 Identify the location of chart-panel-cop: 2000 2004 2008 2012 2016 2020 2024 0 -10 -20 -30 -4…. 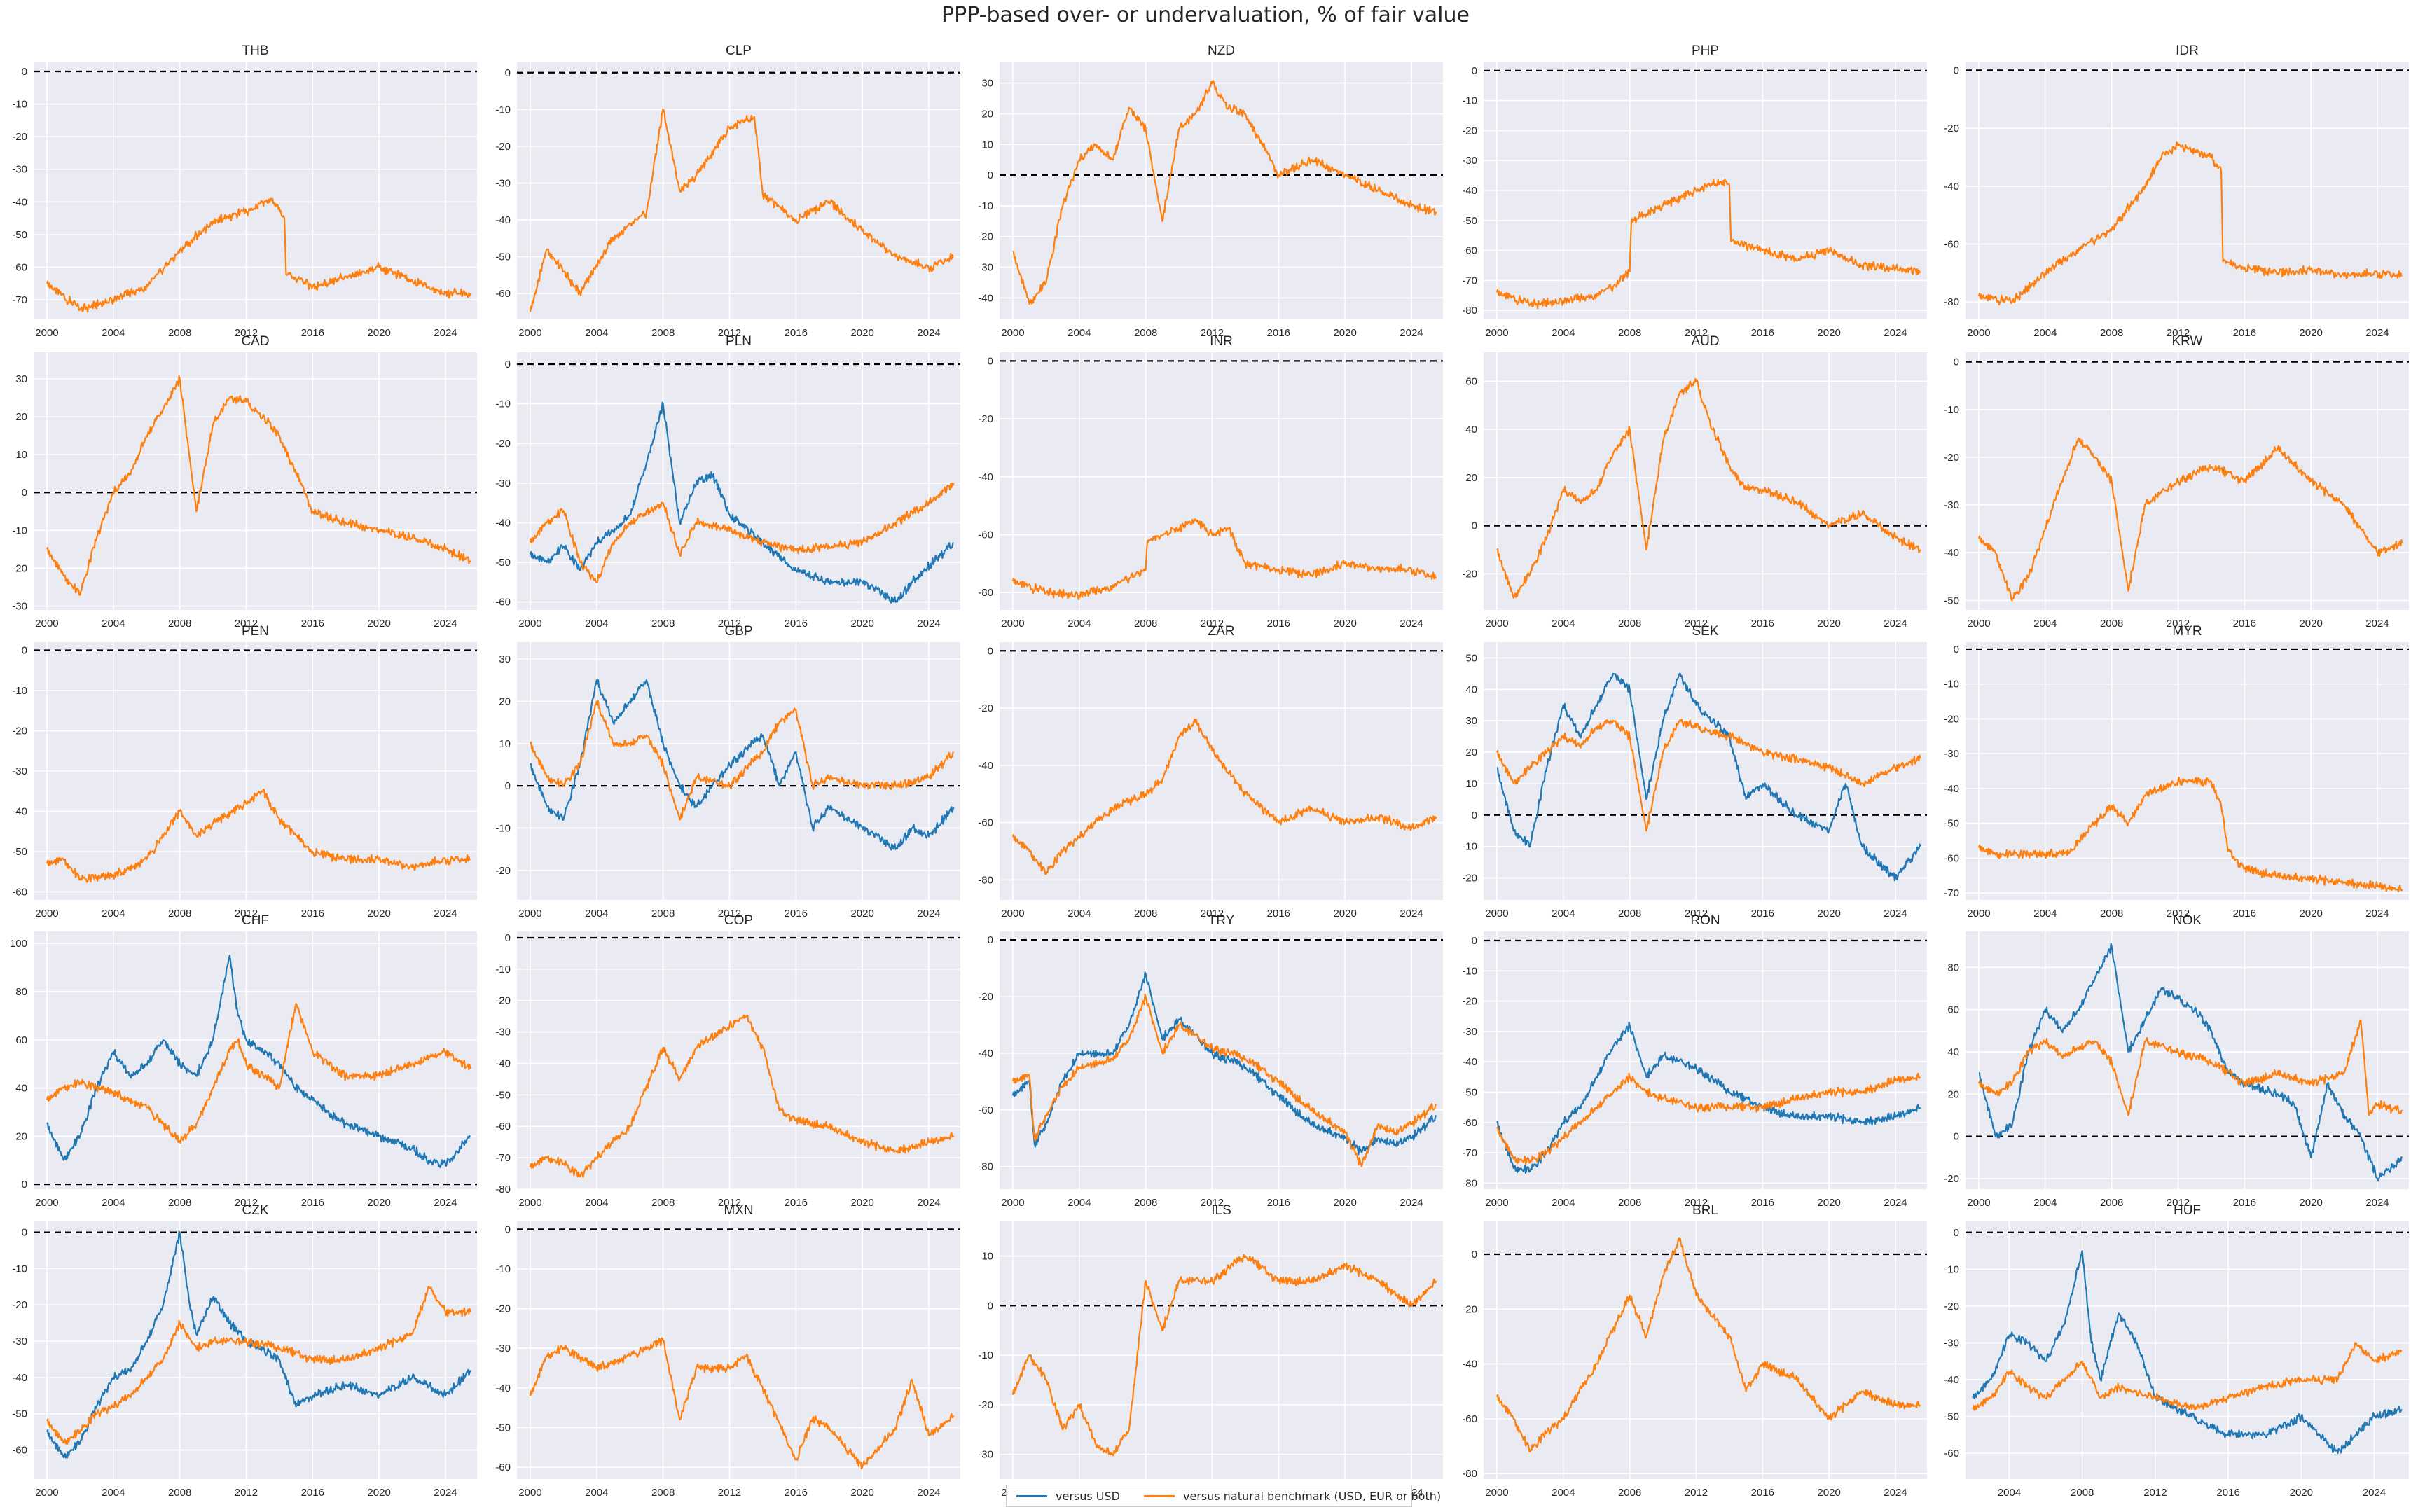
(727, 1061).